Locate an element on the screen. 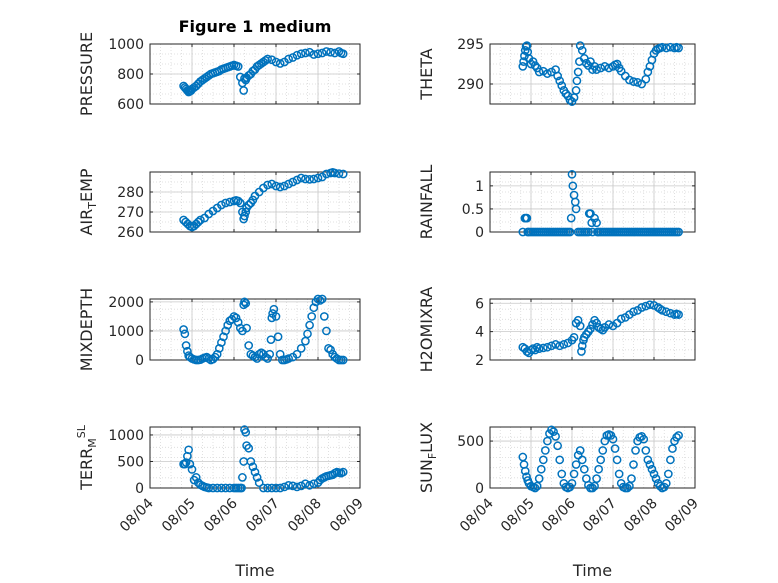 The width and height of the screenshot is (778, 583). subplot-1: 290 295 THETA is located at coordinates (556, 71).